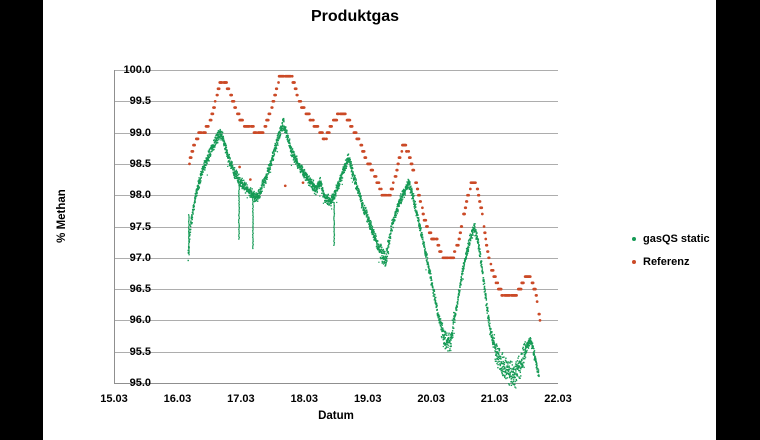 This screenshot has width=760, height=440. Describe the element at coordinates (140, 101) in the screenshot. I see `y-tick-label: 99.5` at that location.